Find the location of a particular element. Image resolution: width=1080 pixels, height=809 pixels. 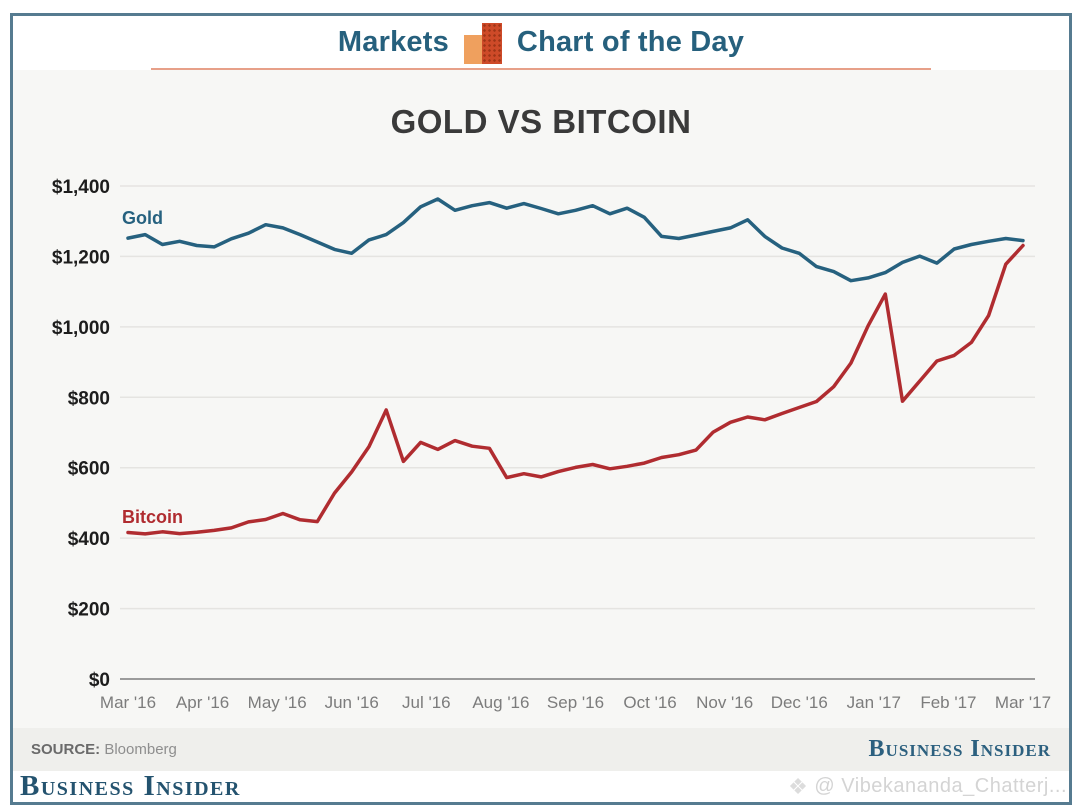

y-tick-label: $0 is located at coordinates (99, 680).